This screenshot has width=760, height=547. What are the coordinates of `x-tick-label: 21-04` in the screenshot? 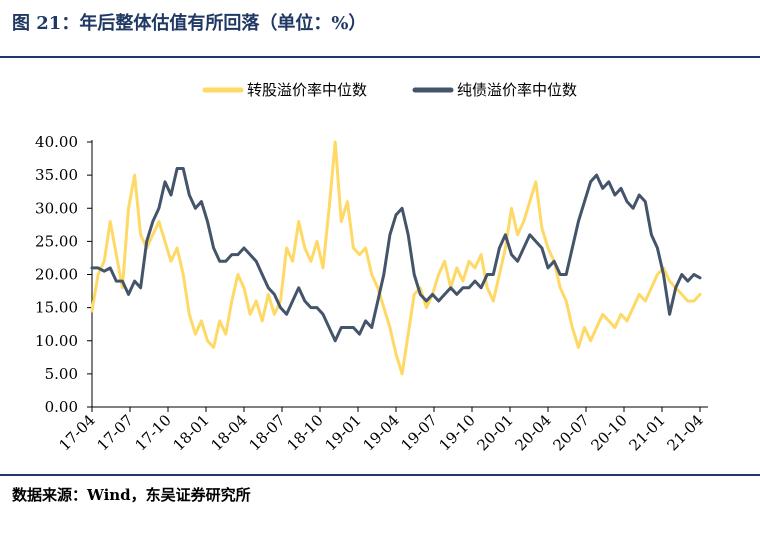 It's located at (685, 432).